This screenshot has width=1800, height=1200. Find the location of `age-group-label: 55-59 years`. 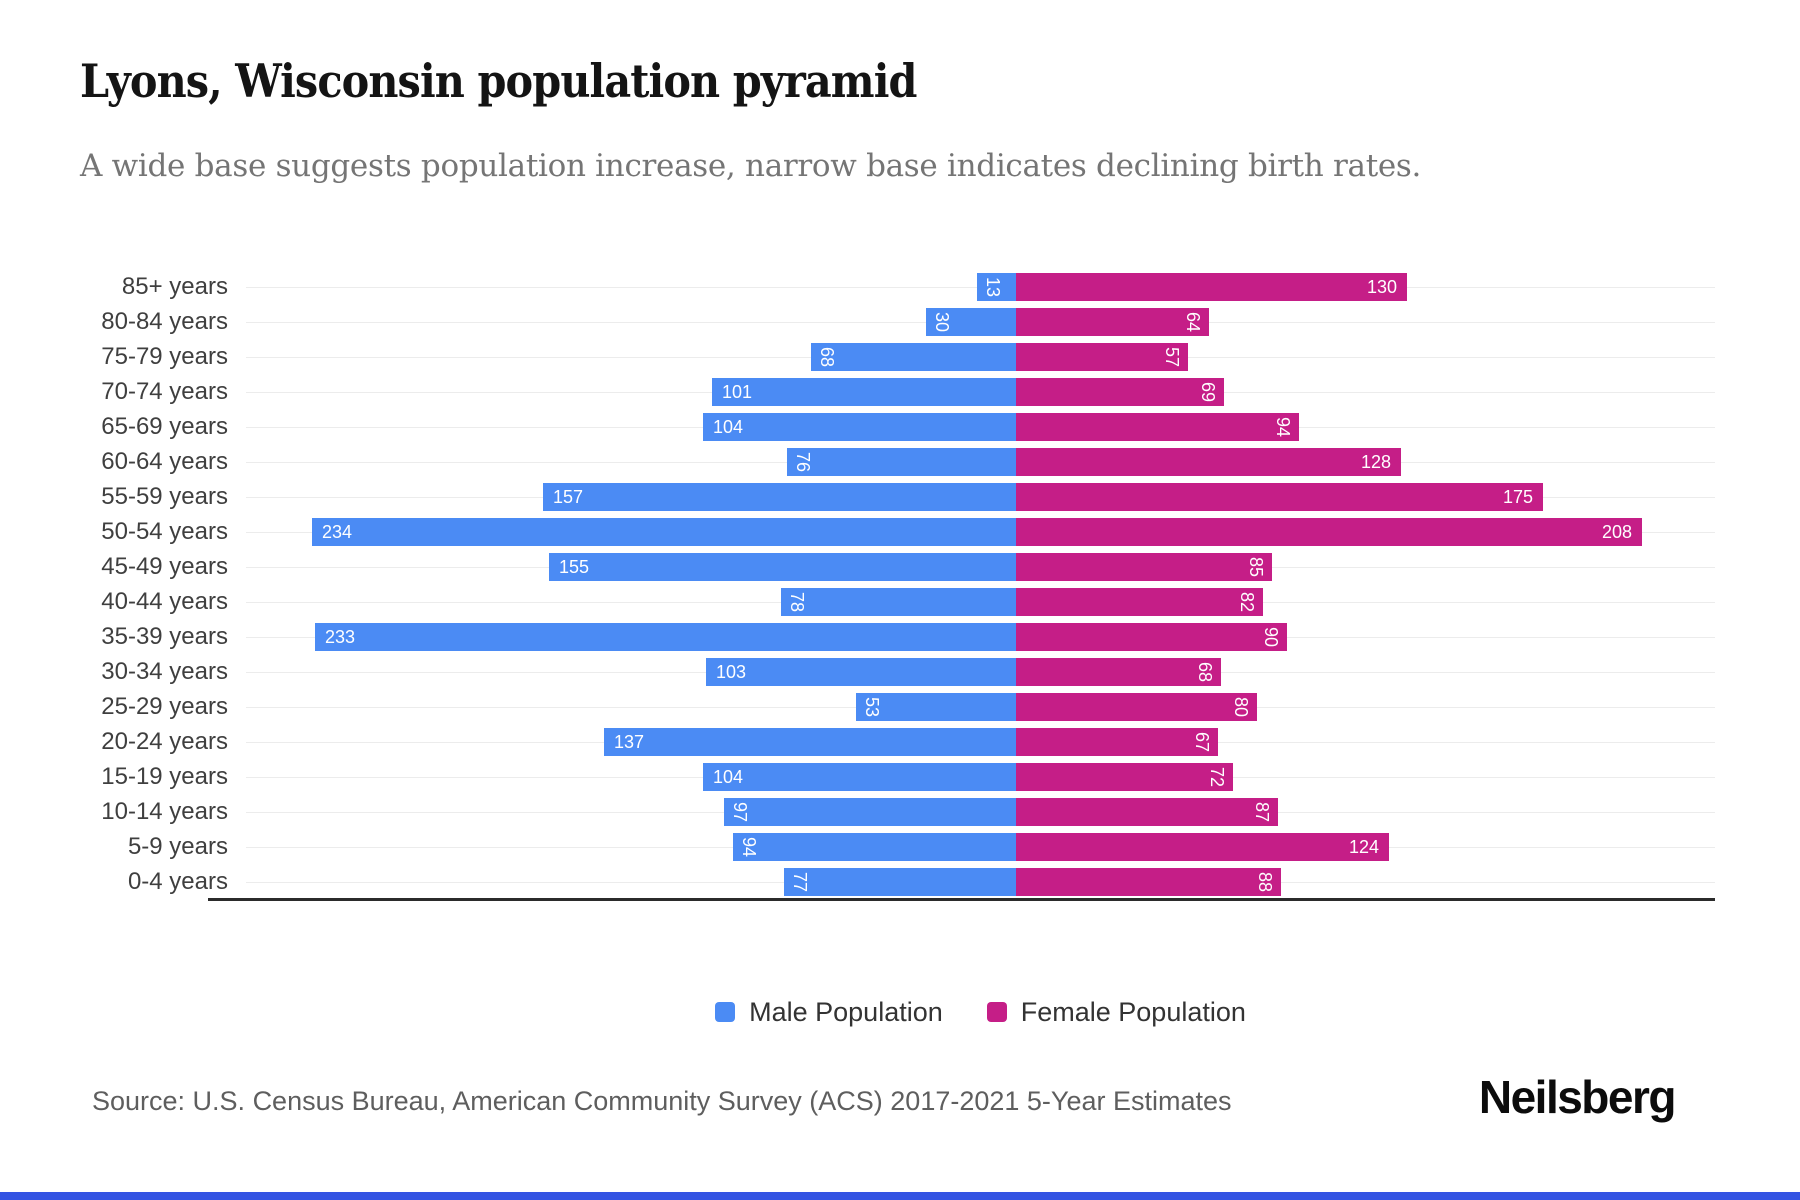

age-group-label: 55-59 years is located at coordinates (164, 496).